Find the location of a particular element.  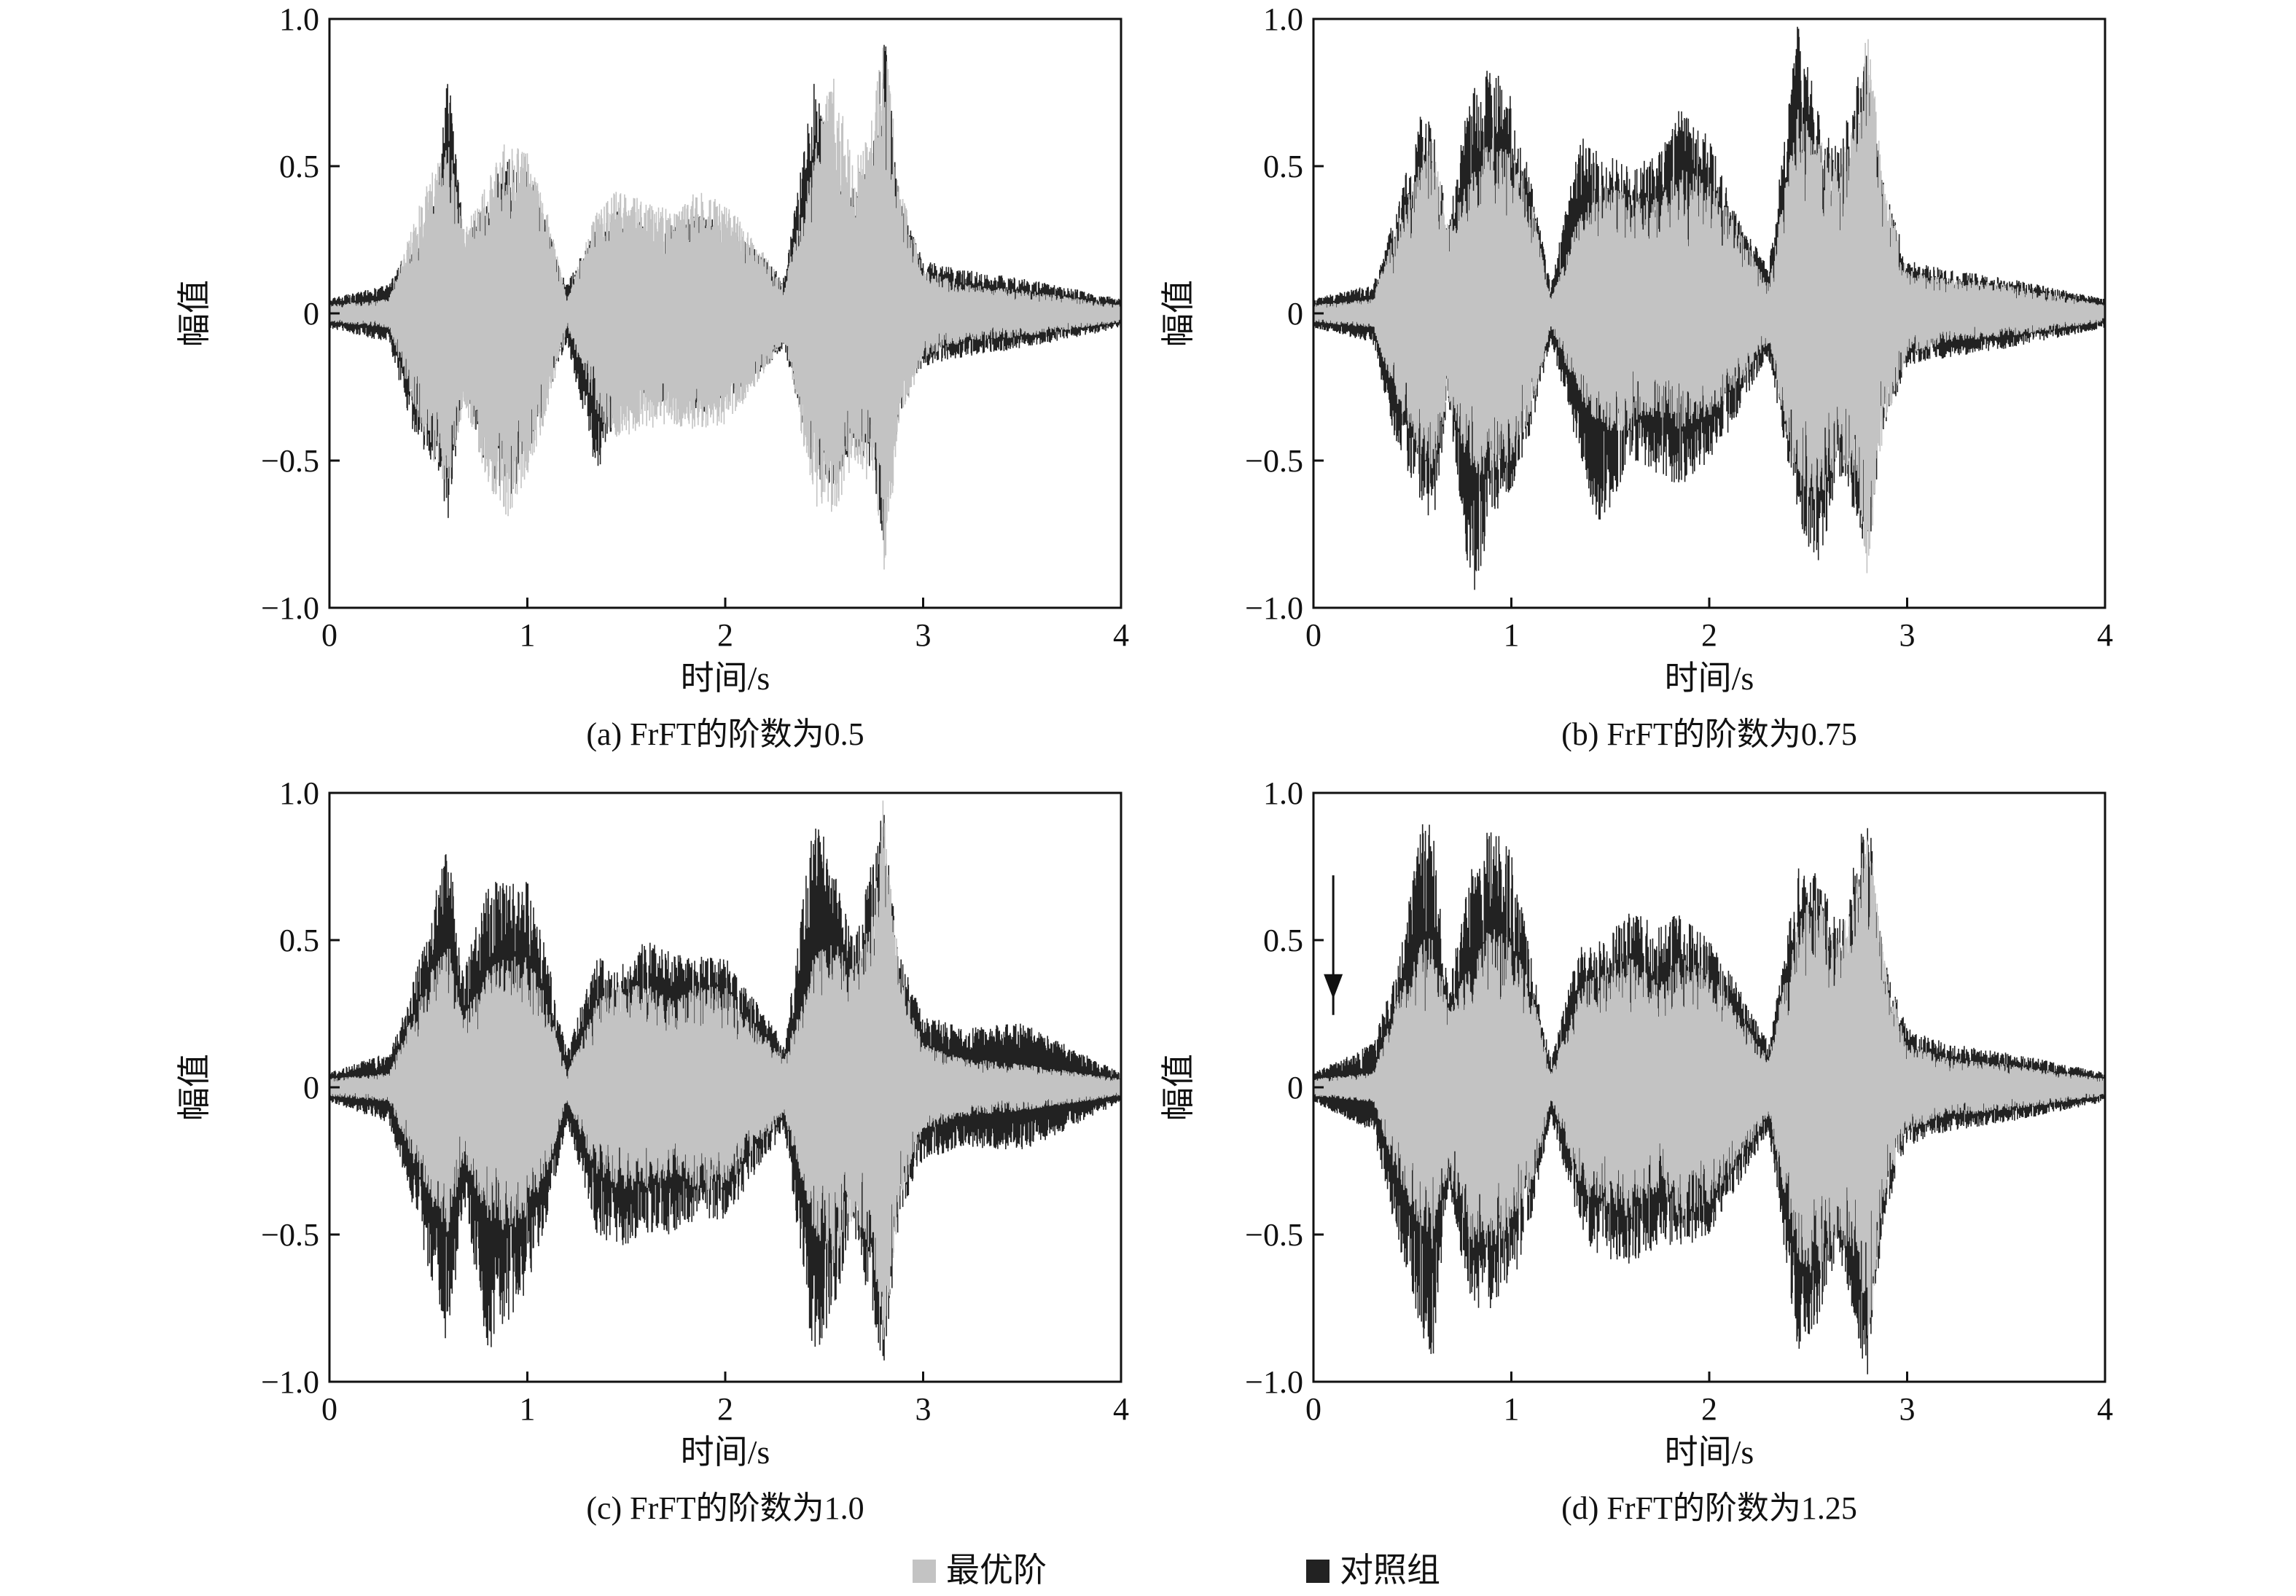

panel-caption: (c) FrFT的阶数为1.0 is located at coordinates (725, 1508).